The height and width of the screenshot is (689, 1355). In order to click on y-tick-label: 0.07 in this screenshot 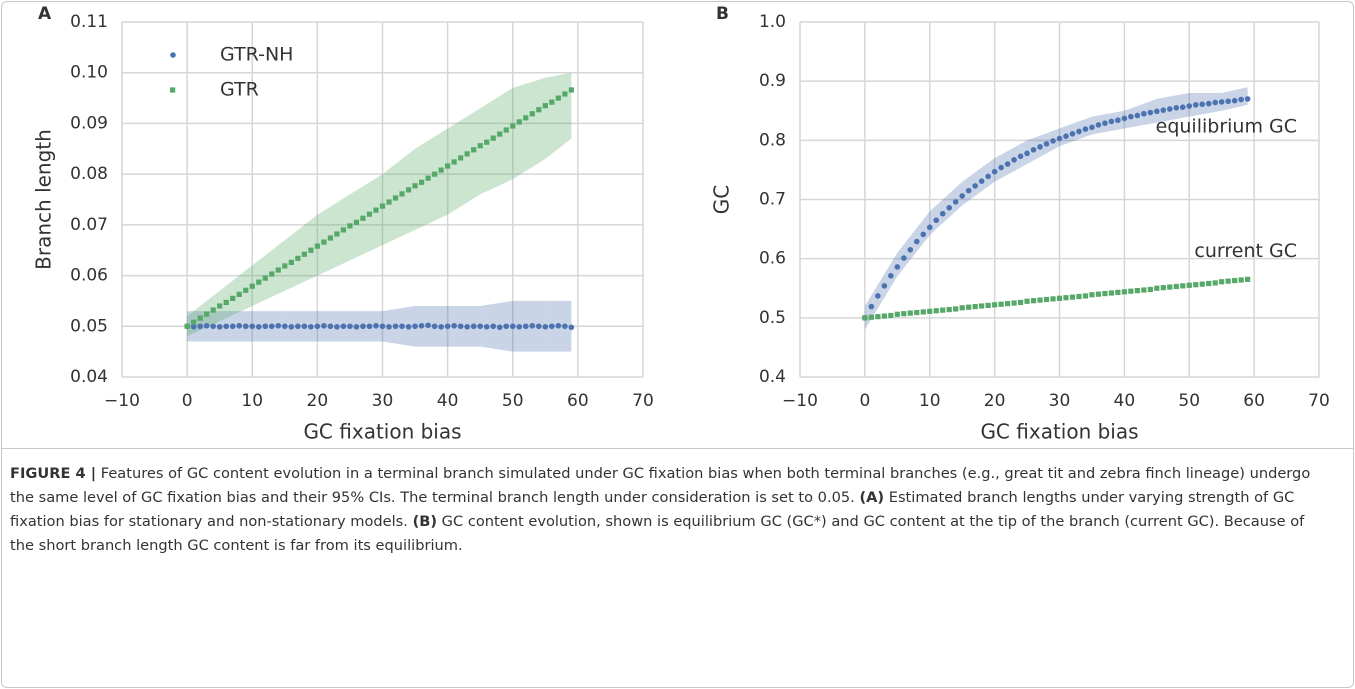, I will do `click(89, 225)`.